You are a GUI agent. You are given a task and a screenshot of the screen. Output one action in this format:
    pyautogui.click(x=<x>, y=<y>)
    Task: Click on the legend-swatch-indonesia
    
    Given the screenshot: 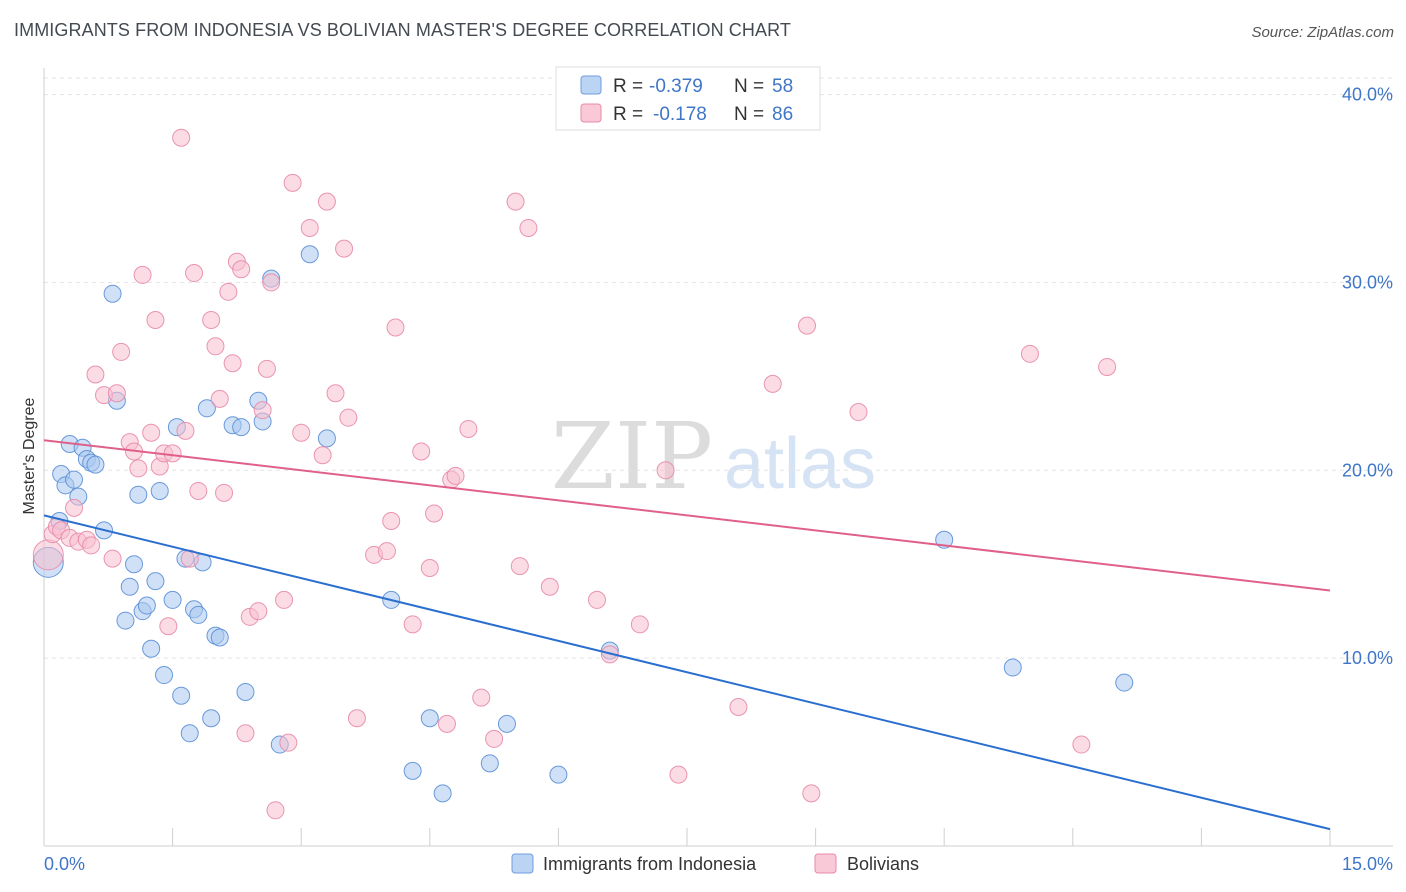 What is the action you would take?
    pyautogui.click(x=522, y=863)
    